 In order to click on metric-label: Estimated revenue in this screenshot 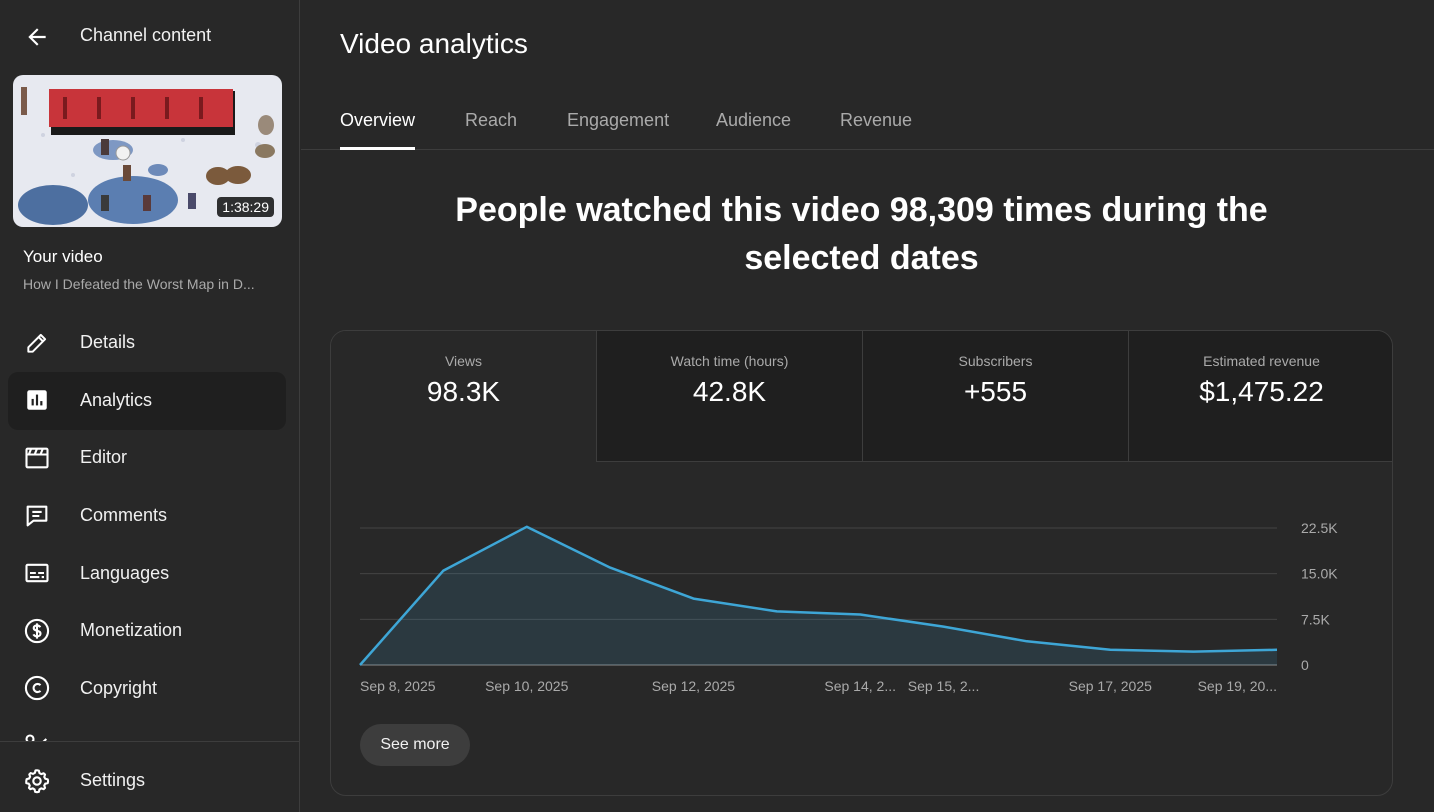, I will do `click(1261, 361)`.